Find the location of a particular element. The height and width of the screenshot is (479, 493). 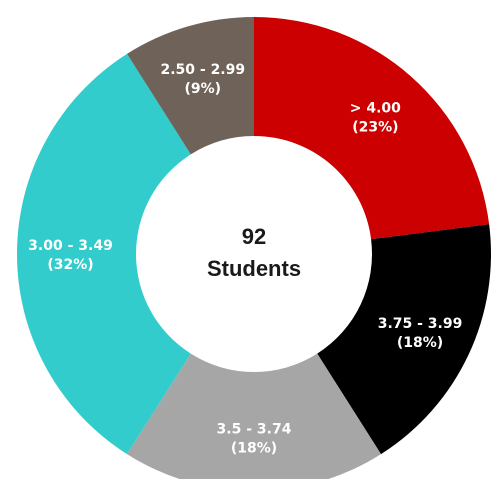

center-value: 92 is located at coordinates (254, 236).